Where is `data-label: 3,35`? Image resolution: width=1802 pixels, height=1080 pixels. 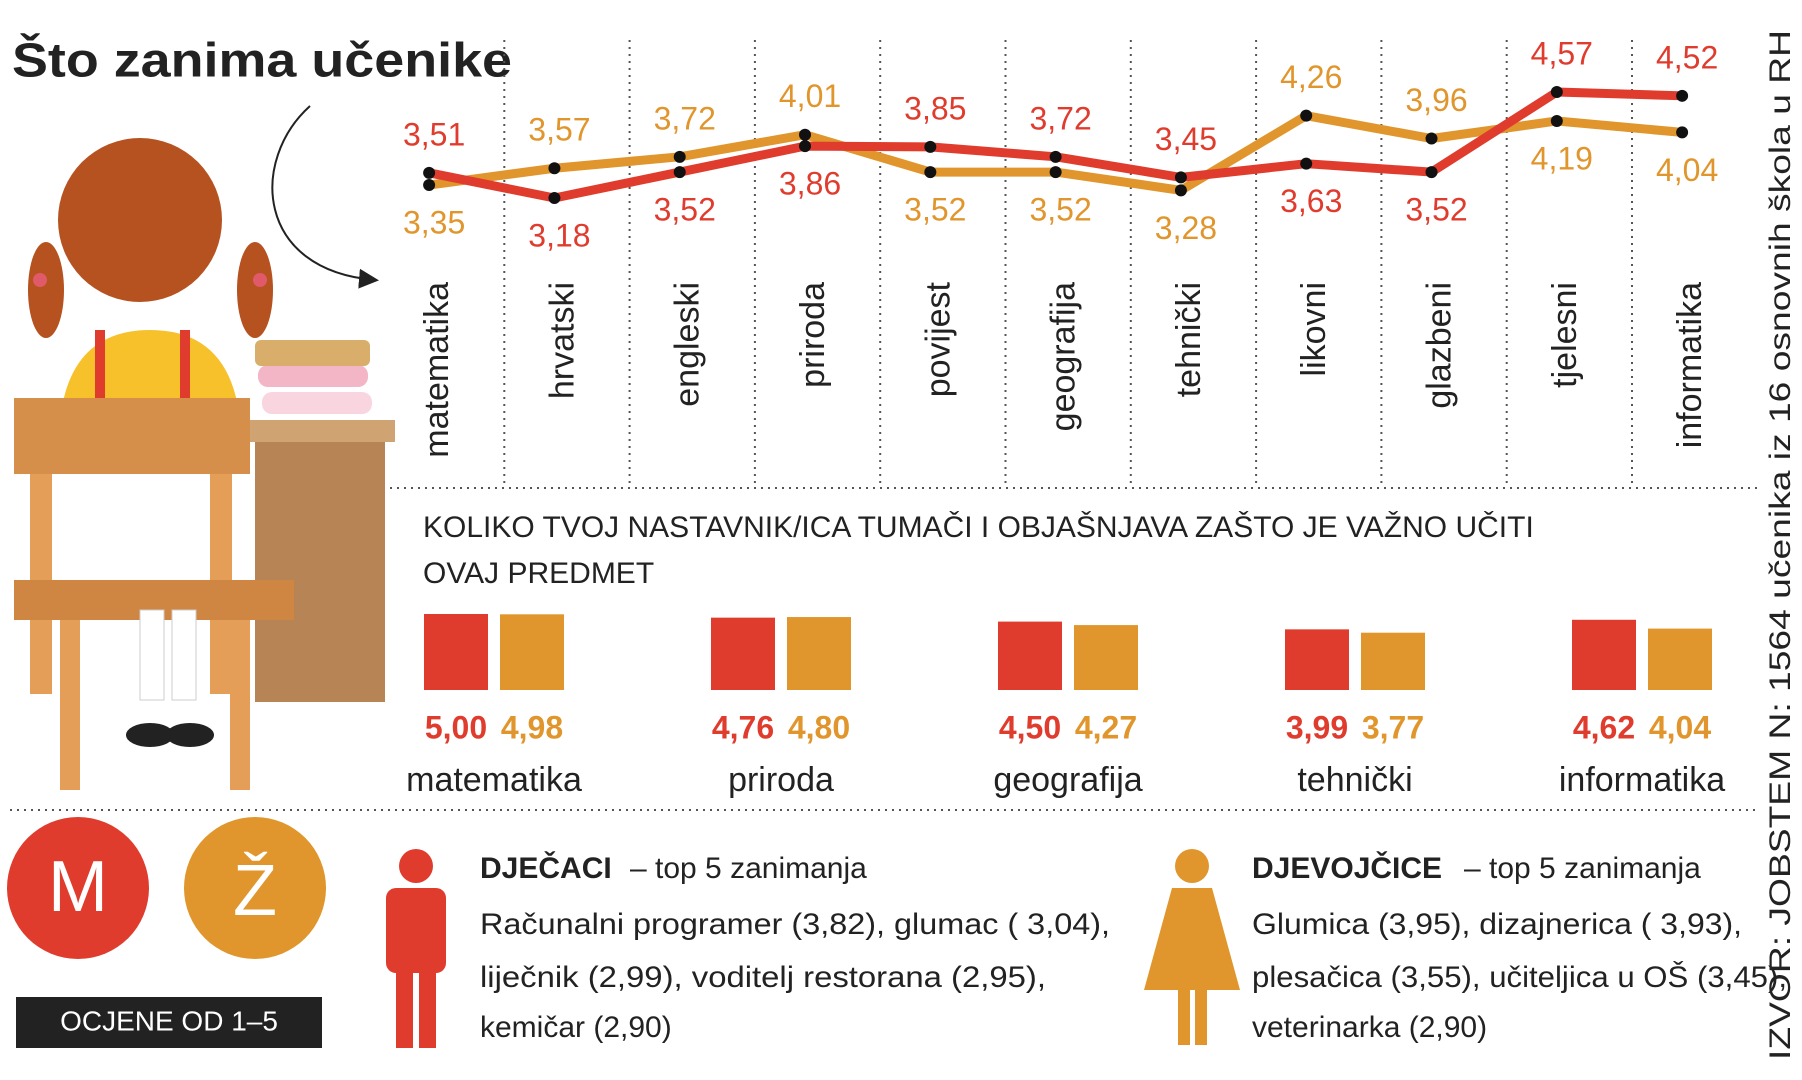 data-label: 3,35 is located at coordinates (434, 222).